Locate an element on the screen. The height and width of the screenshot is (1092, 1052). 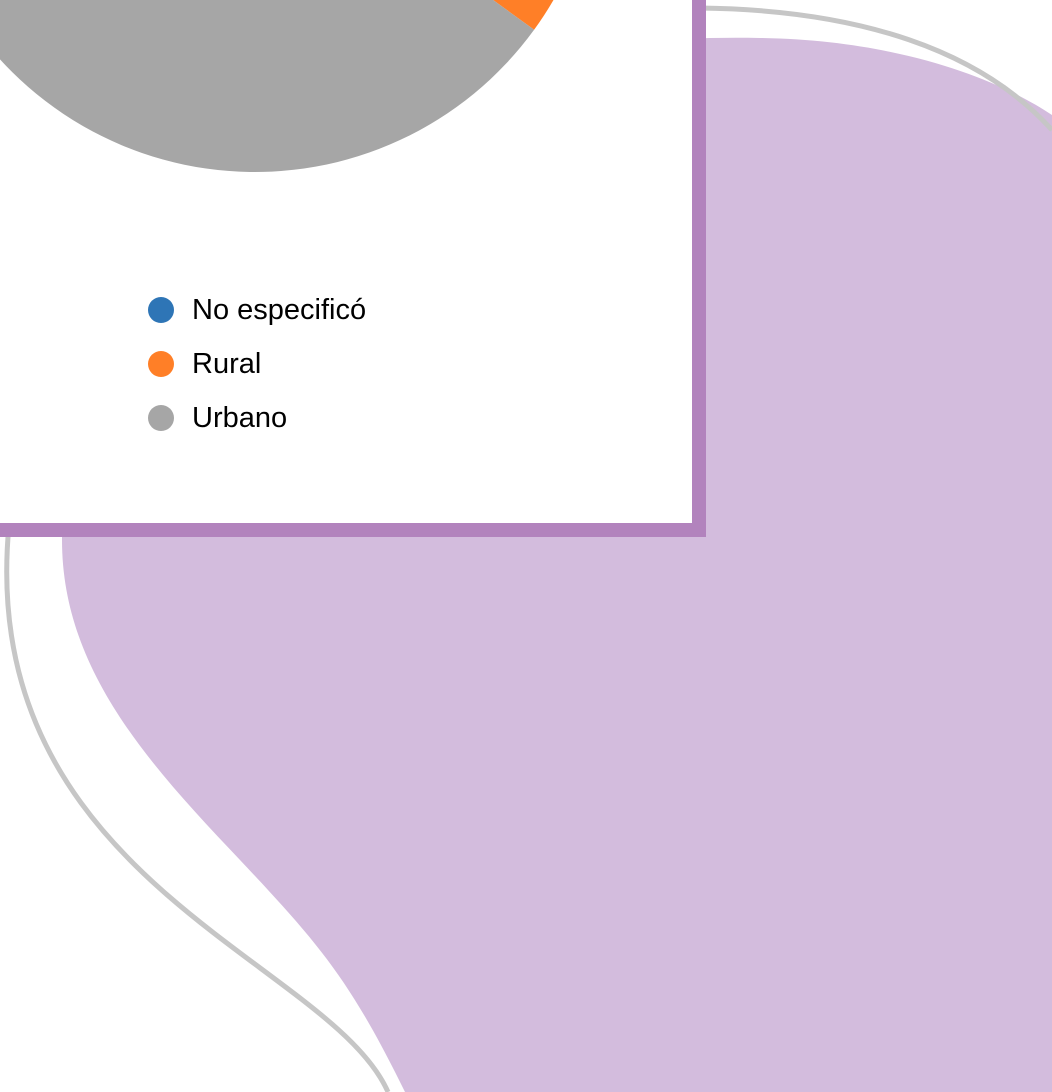
legend-label: Rural is located at coordinates (227, 363).